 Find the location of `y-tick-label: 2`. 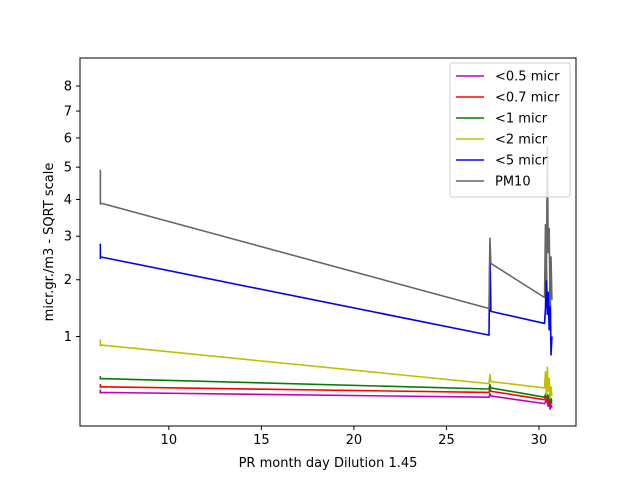

y-tick-label: 2 is located at coordinates (68, 280).